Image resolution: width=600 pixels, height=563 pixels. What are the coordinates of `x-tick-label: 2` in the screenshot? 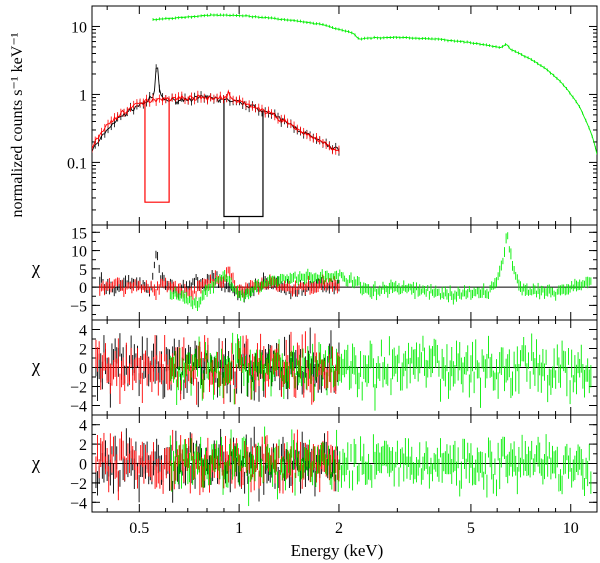 It's located at (339, 528).